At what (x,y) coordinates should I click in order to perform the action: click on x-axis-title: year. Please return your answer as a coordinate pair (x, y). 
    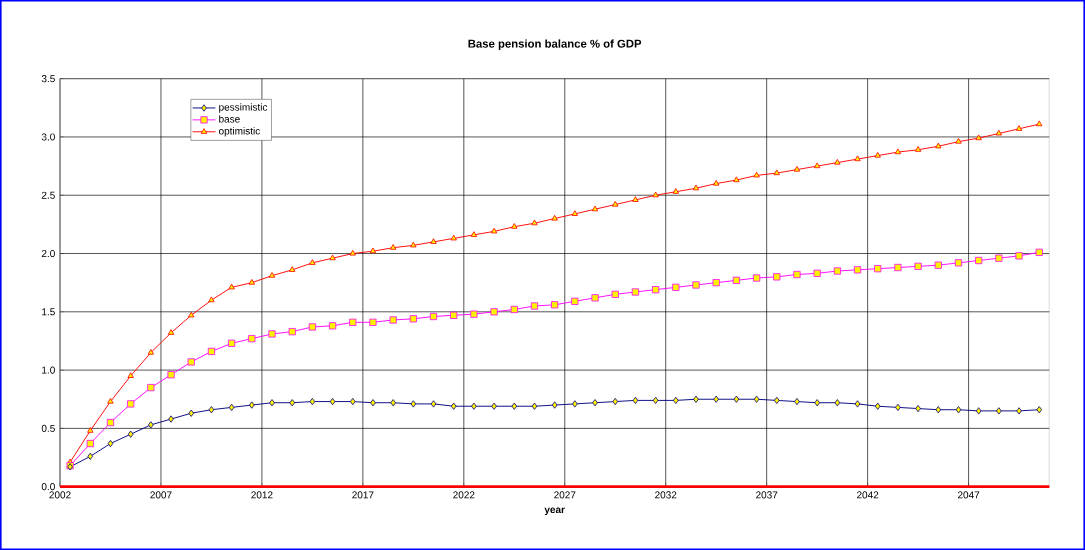
    Looking at the image, I should click on (554, 511).